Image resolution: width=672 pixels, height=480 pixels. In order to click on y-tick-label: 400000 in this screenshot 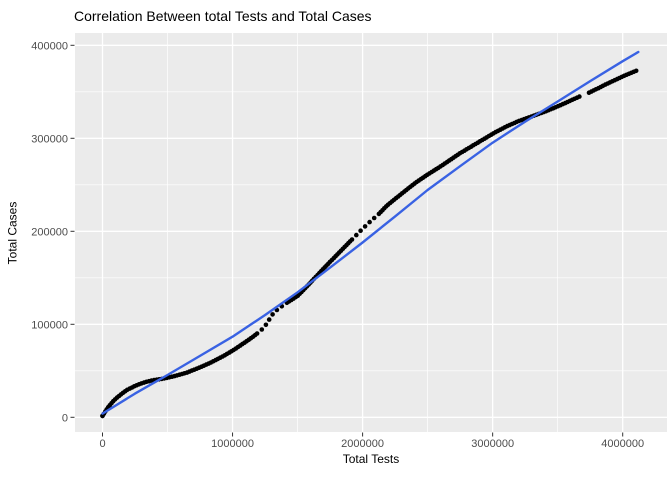, I will do `click(49, 46)`.